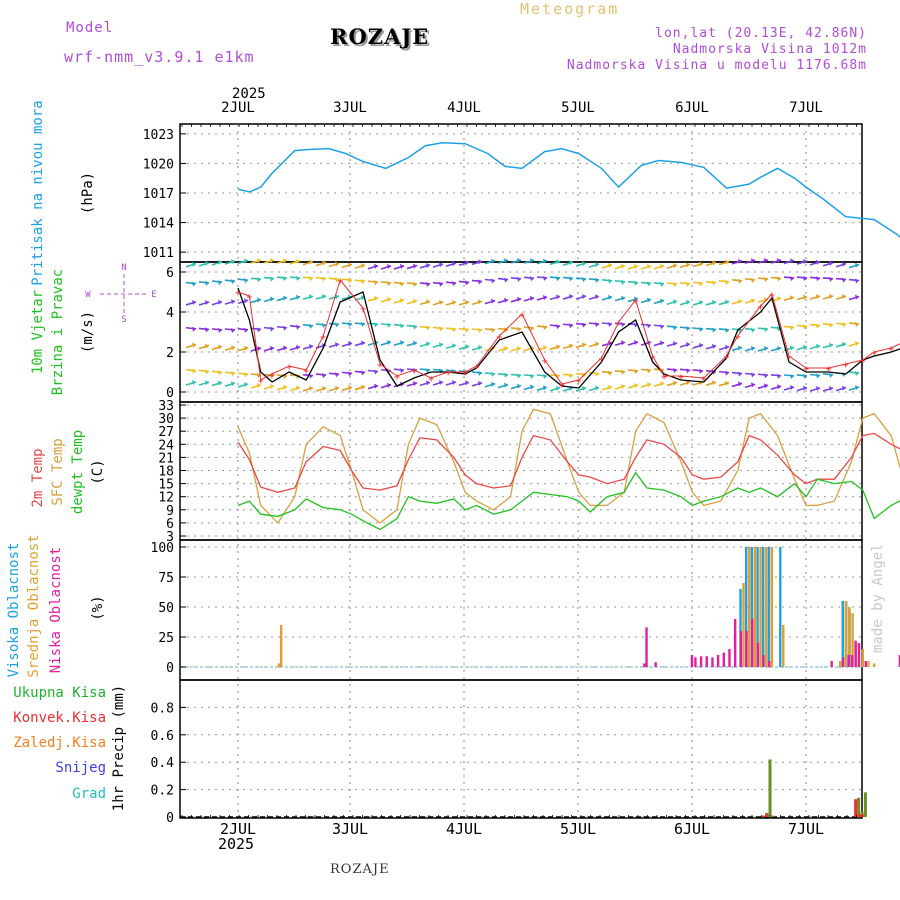 The height and width of the screenshot is (900, 900). I want to click on y-tick-label: 0, so click(170, 818).